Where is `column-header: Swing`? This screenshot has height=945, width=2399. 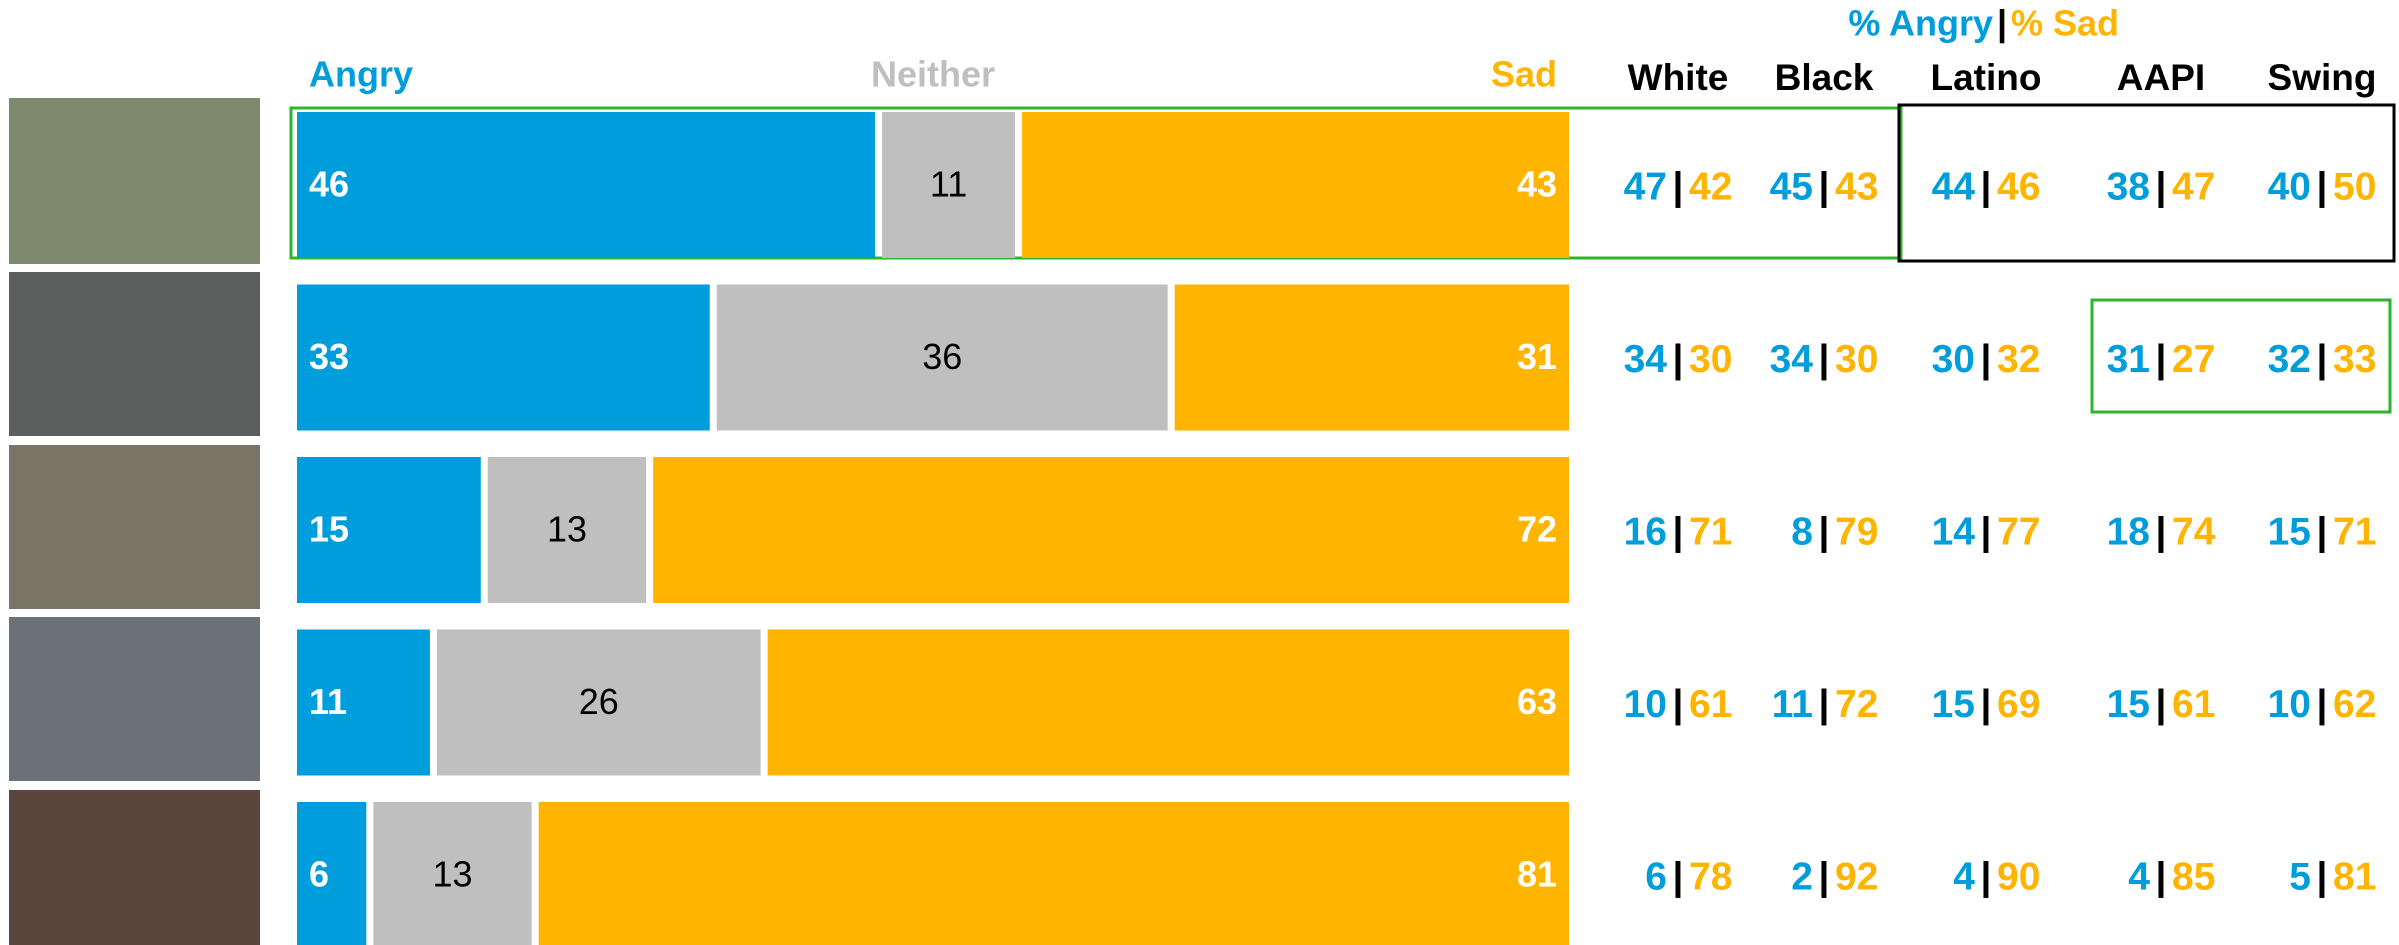 column-header: Swing is located at coordinates (2322, 77).